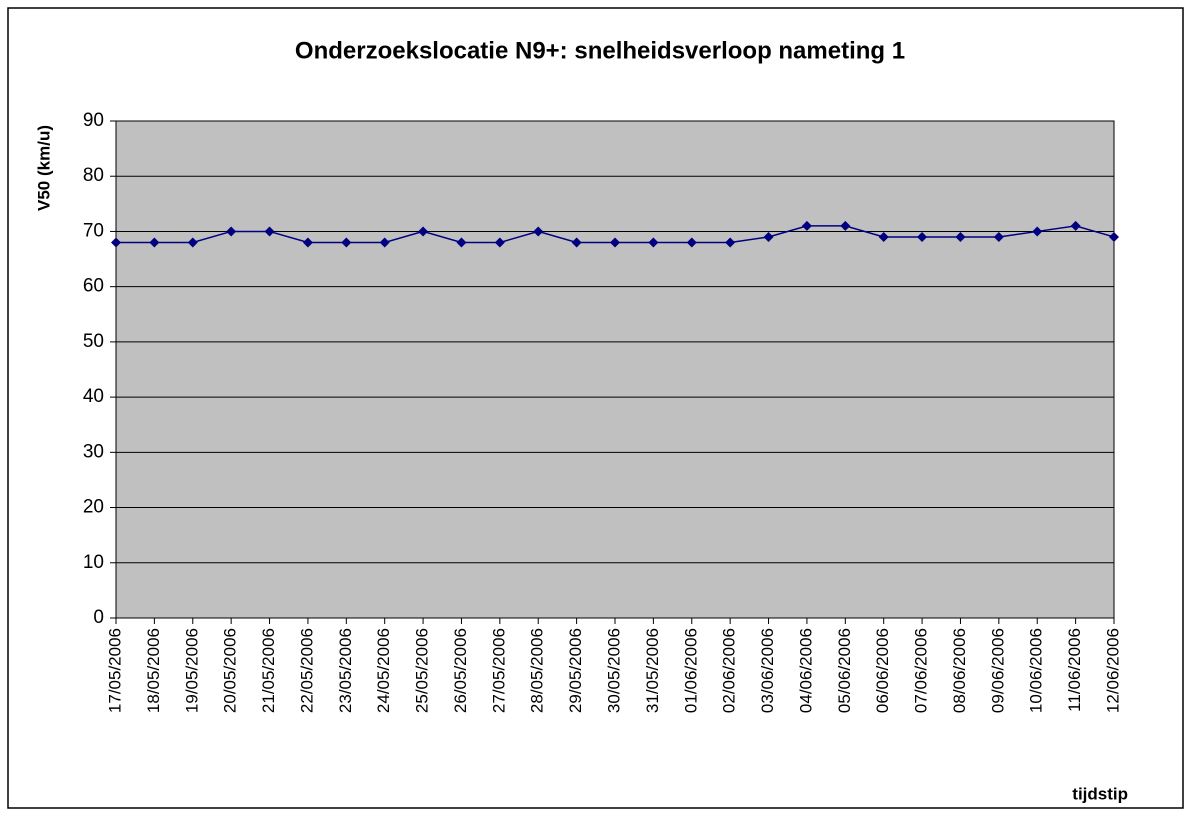 The height and width of the screenshot is (816, 1191). I want to click on x-tick-label: 10/06/2006, so click(1036, 670).